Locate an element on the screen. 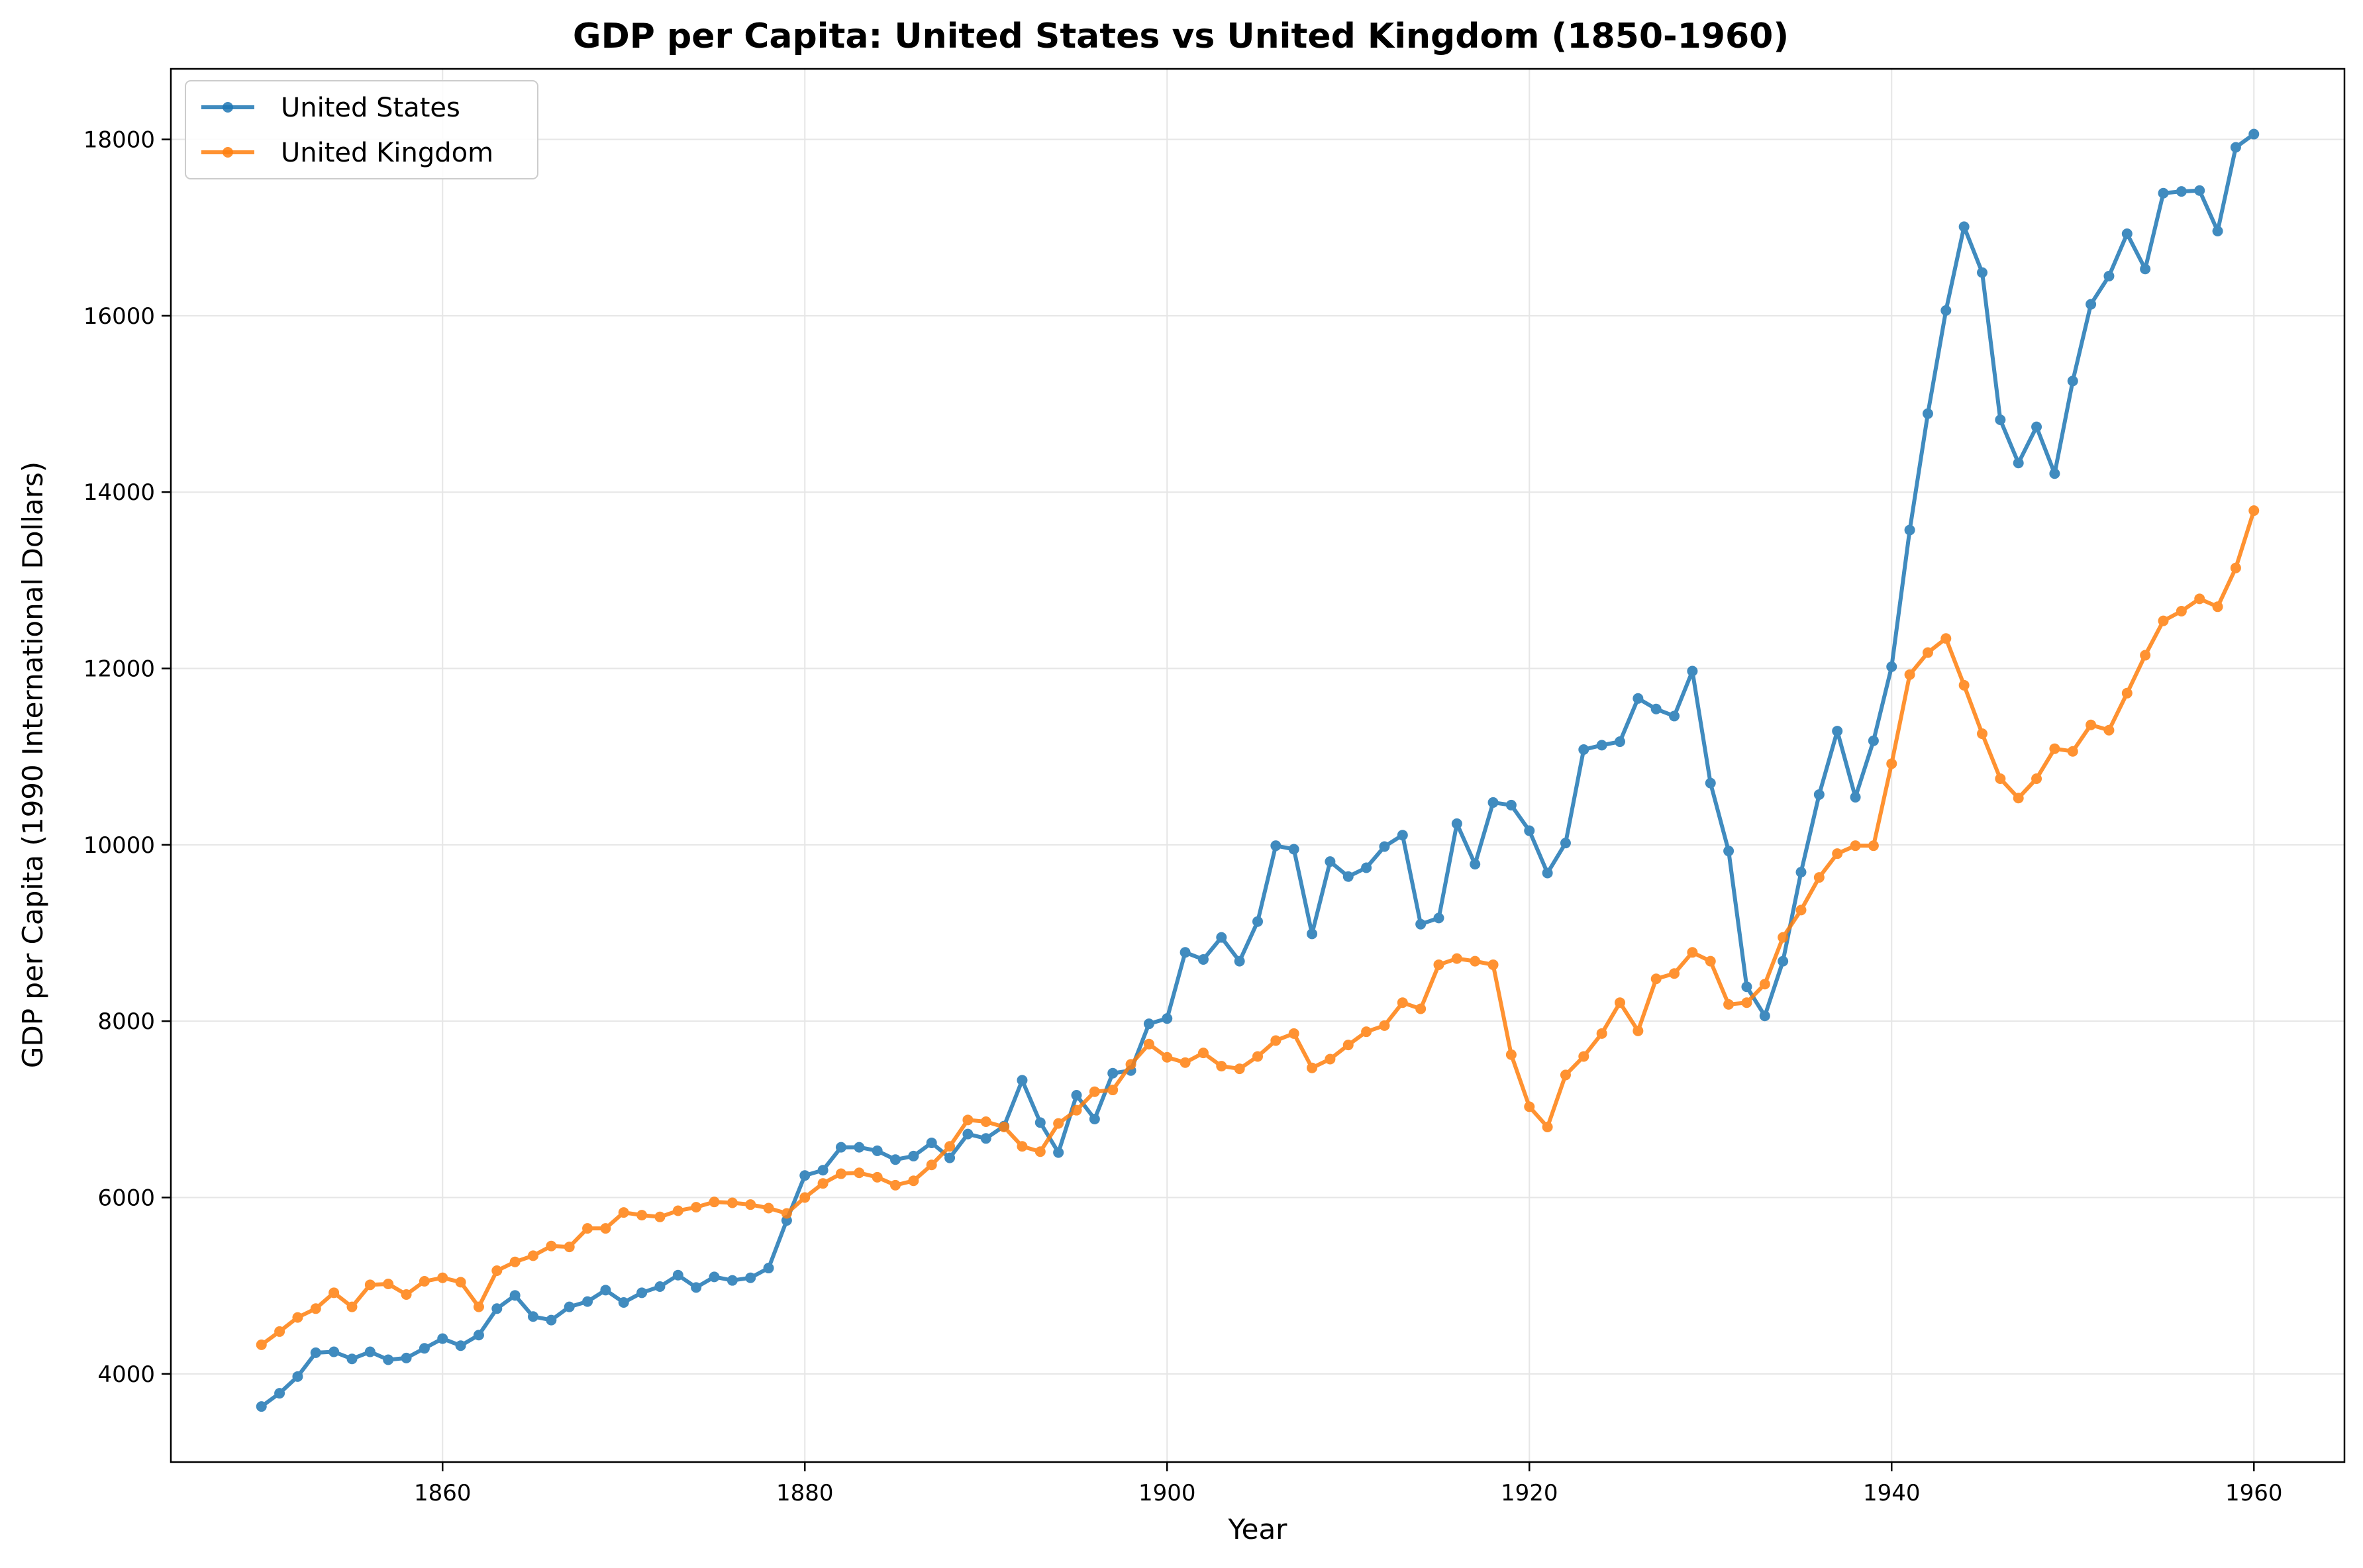  y-tick-label: 6000 is located at coordinates (126, 1198).